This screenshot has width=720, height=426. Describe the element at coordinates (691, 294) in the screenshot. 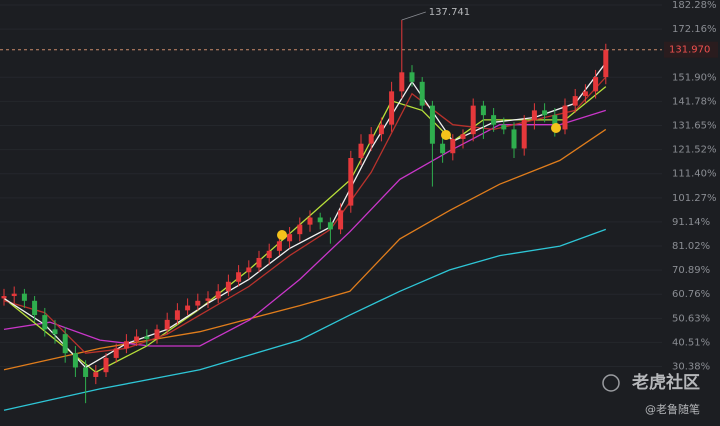

I see `y-tick-label: 60.76%` at that location.